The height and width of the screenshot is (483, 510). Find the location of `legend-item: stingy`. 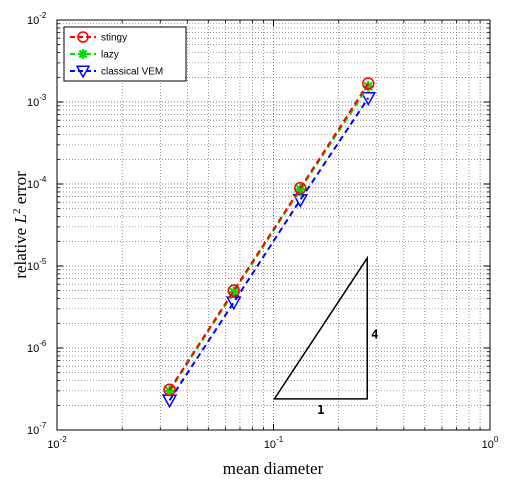

legend-item: stingy is located at coordinates (98, 37).